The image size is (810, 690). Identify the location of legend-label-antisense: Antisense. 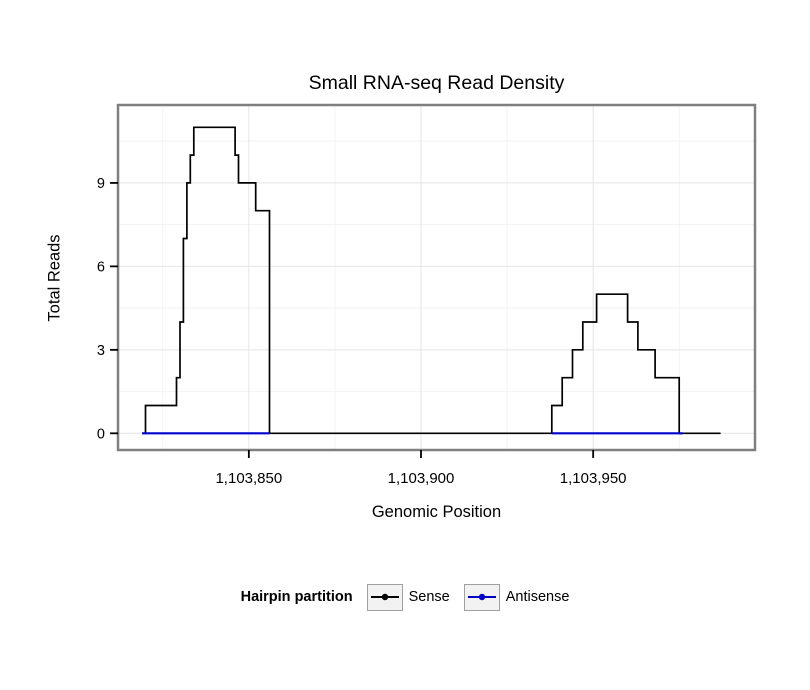
(537, 597).